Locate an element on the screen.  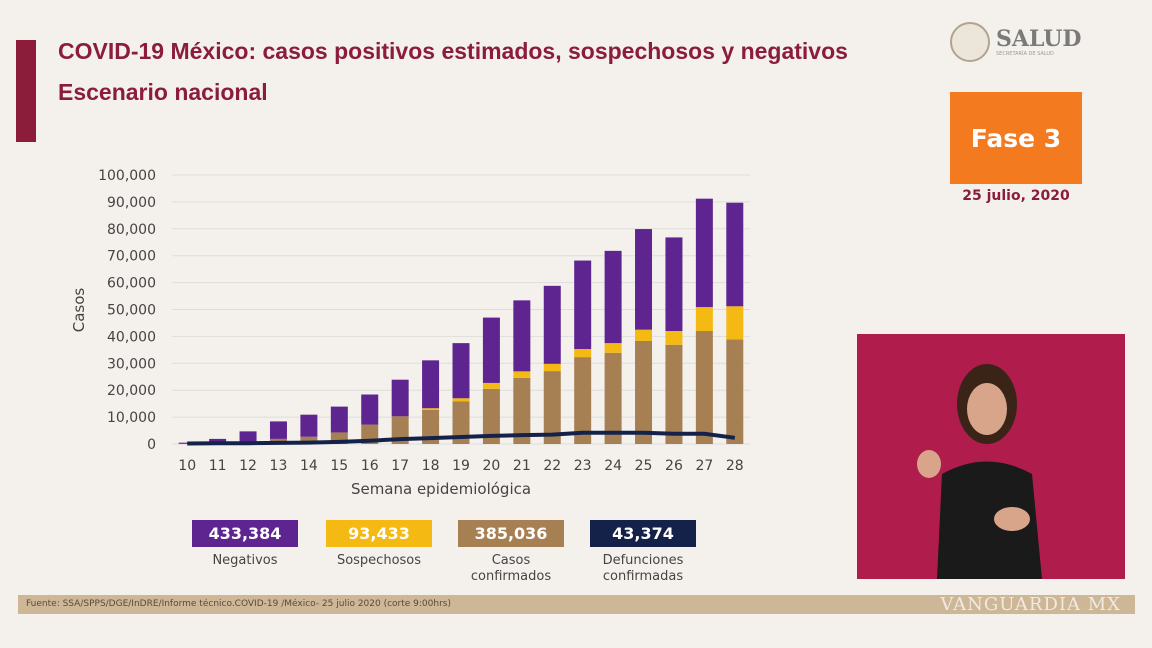
legend-value-box: 385,036 is located at coordinates (511, 533).